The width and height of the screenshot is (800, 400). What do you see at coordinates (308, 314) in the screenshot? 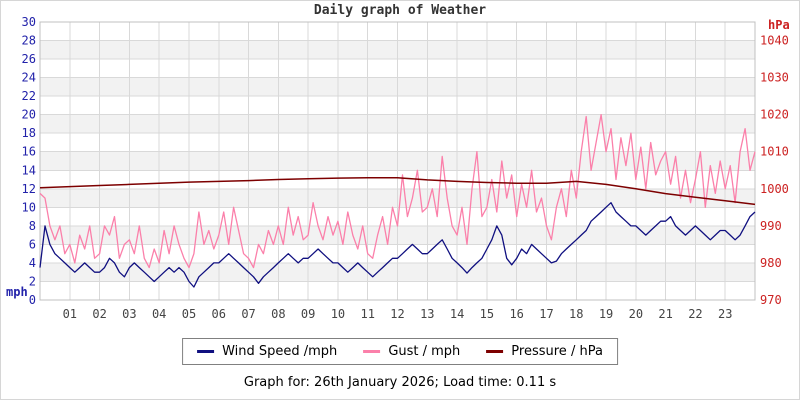
I see `x-axis-tick-label: 09` at bounding box center [308, 314].